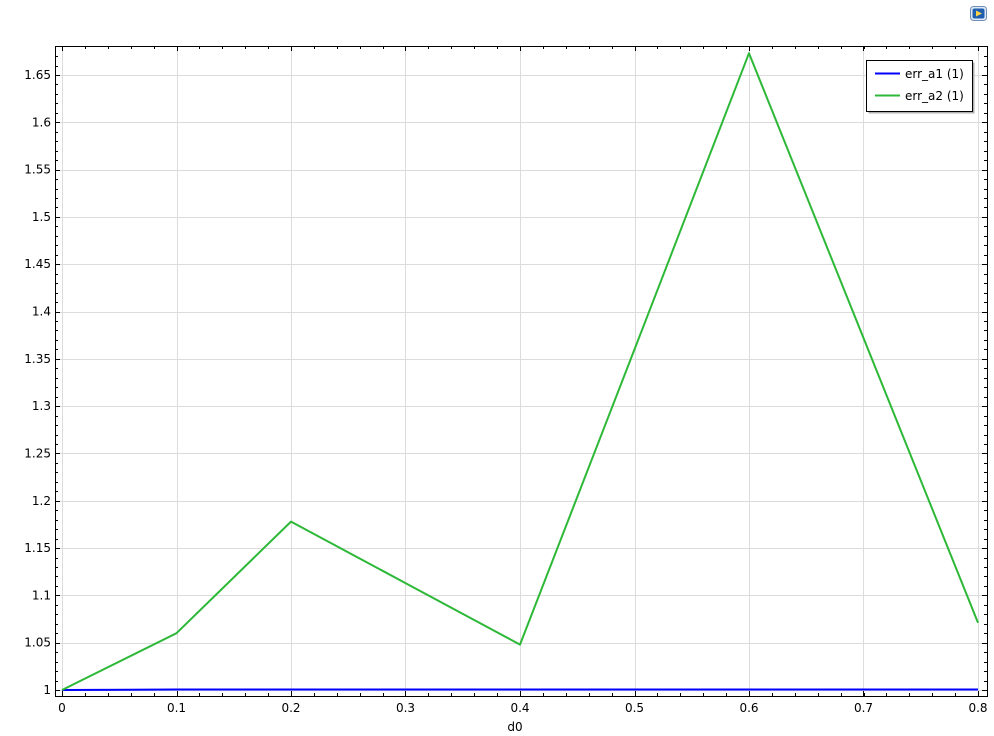  I want to click on y-tick-label: 1.4, so click(41, 312).